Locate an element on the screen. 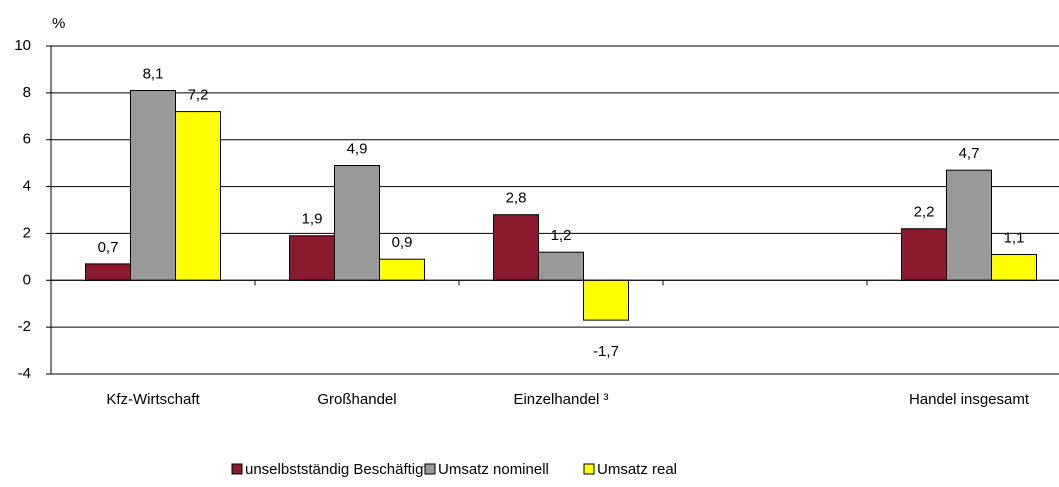 The image size is (1059, 487). data-label: 8,1 is located at coordinates (153, 73).